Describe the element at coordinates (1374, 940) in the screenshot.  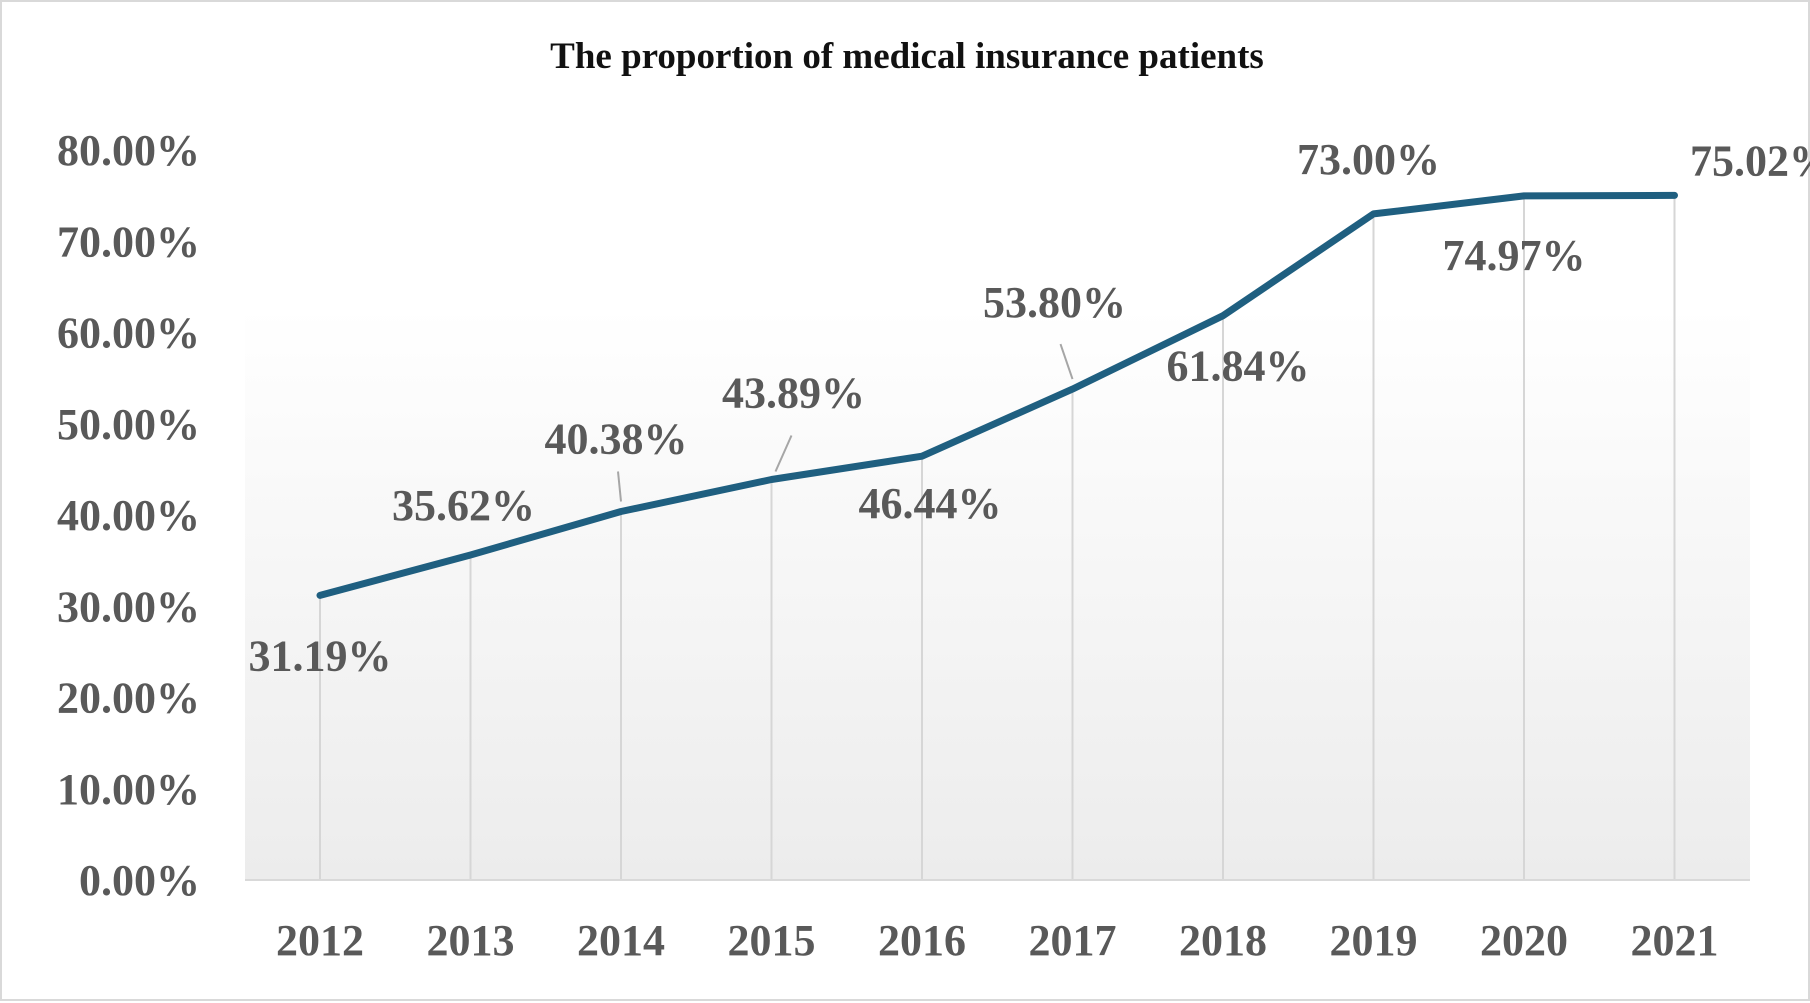
I see `x-tick-label: 2019` at that location.